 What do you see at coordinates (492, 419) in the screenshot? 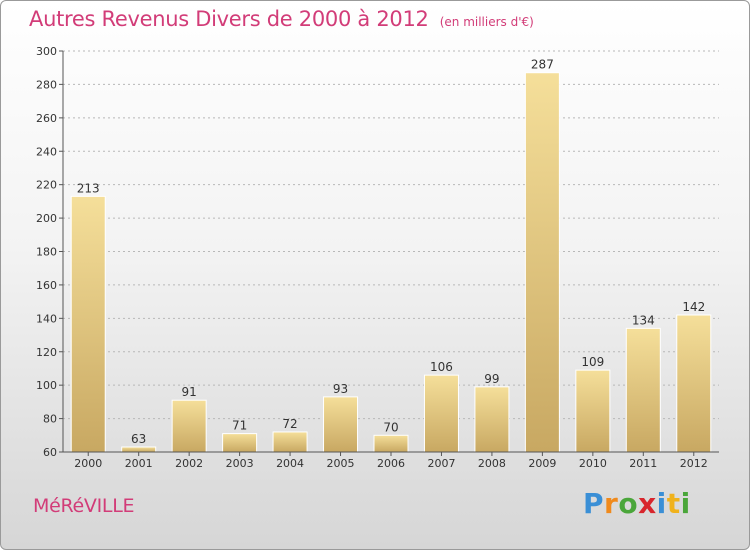
I see `bar-2008` at bounding box center [492, 419].